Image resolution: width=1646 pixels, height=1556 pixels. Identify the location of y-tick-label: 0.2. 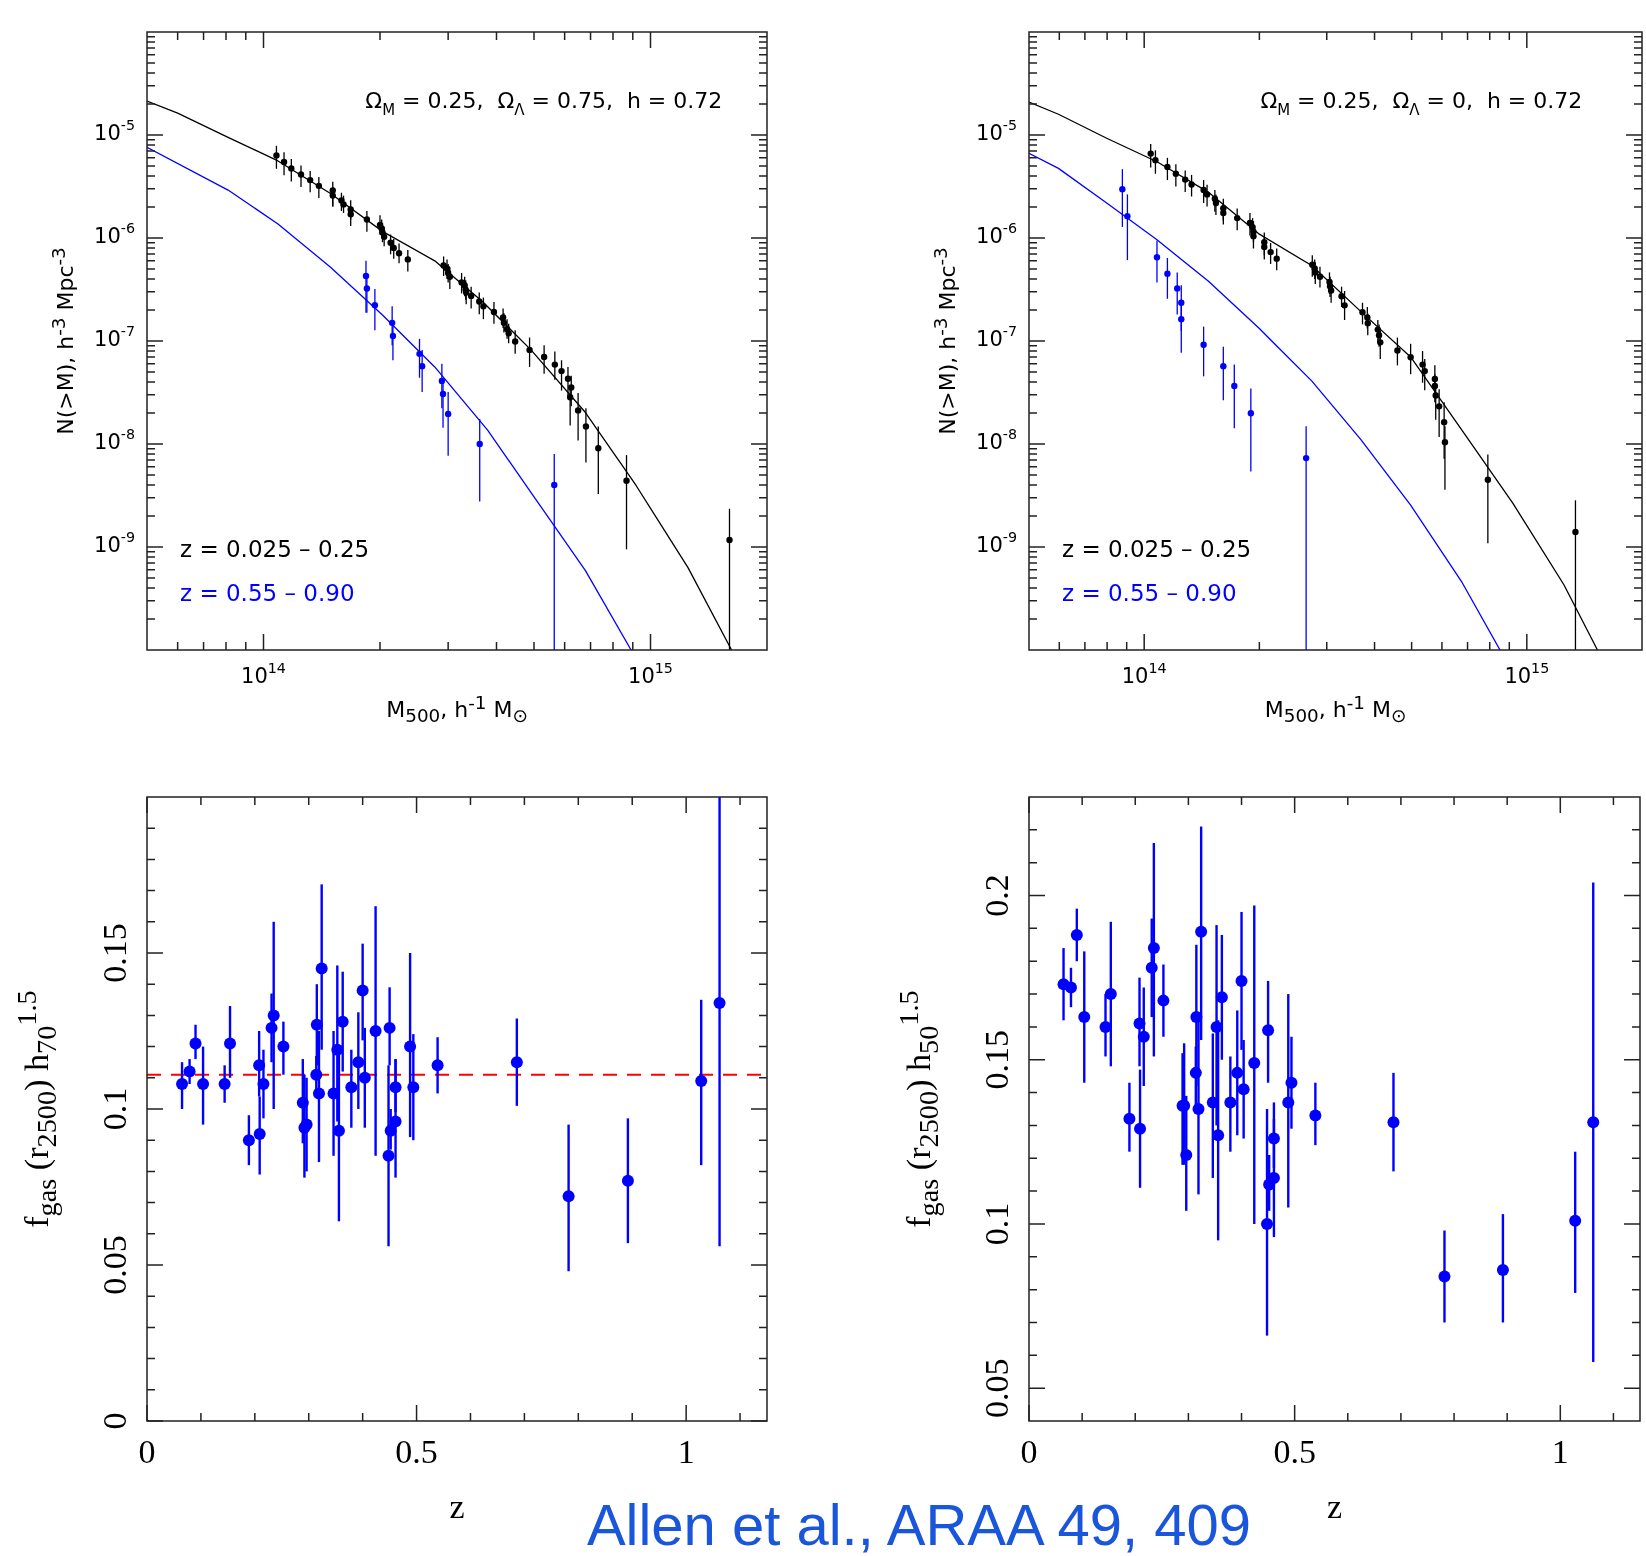
(996, 895).